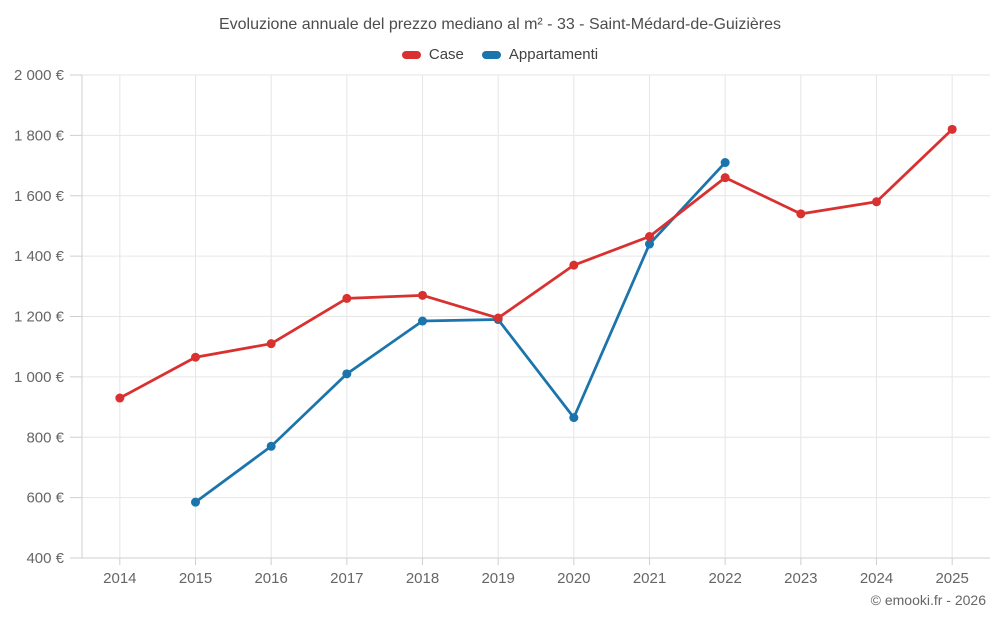 This screenshot has height=625, width=1000. I want to click on legend-label-appartamenti: Appartamenti, so click(553, 54).